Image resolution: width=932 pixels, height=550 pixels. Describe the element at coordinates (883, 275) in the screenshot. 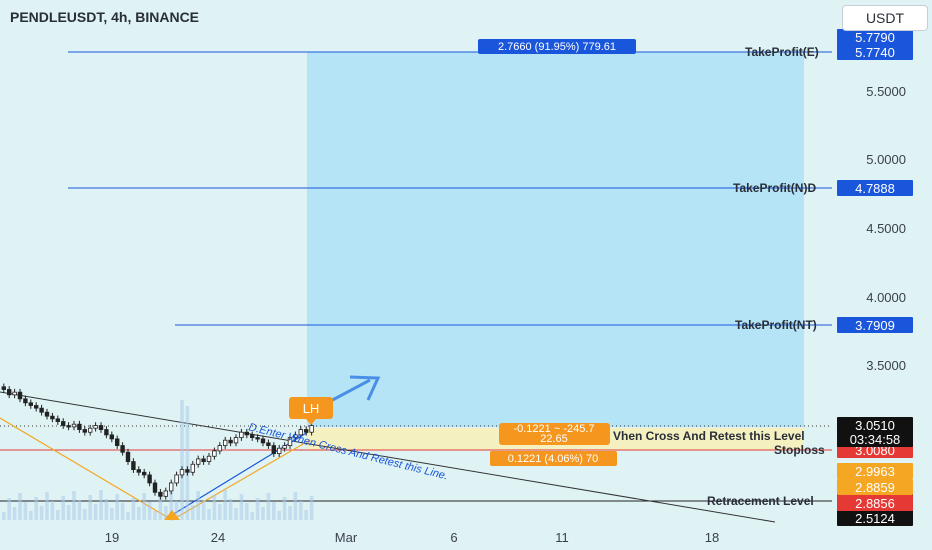

I see `price-scale` at that location.